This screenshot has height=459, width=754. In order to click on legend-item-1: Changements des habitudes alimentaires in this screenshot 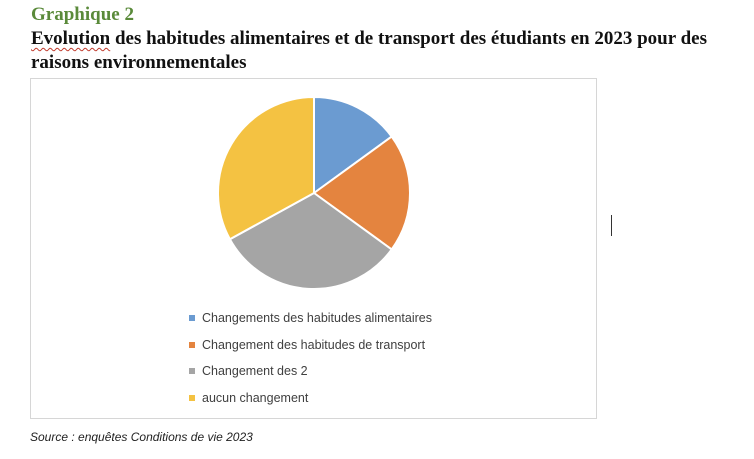, I will do `click(310, 318)`.